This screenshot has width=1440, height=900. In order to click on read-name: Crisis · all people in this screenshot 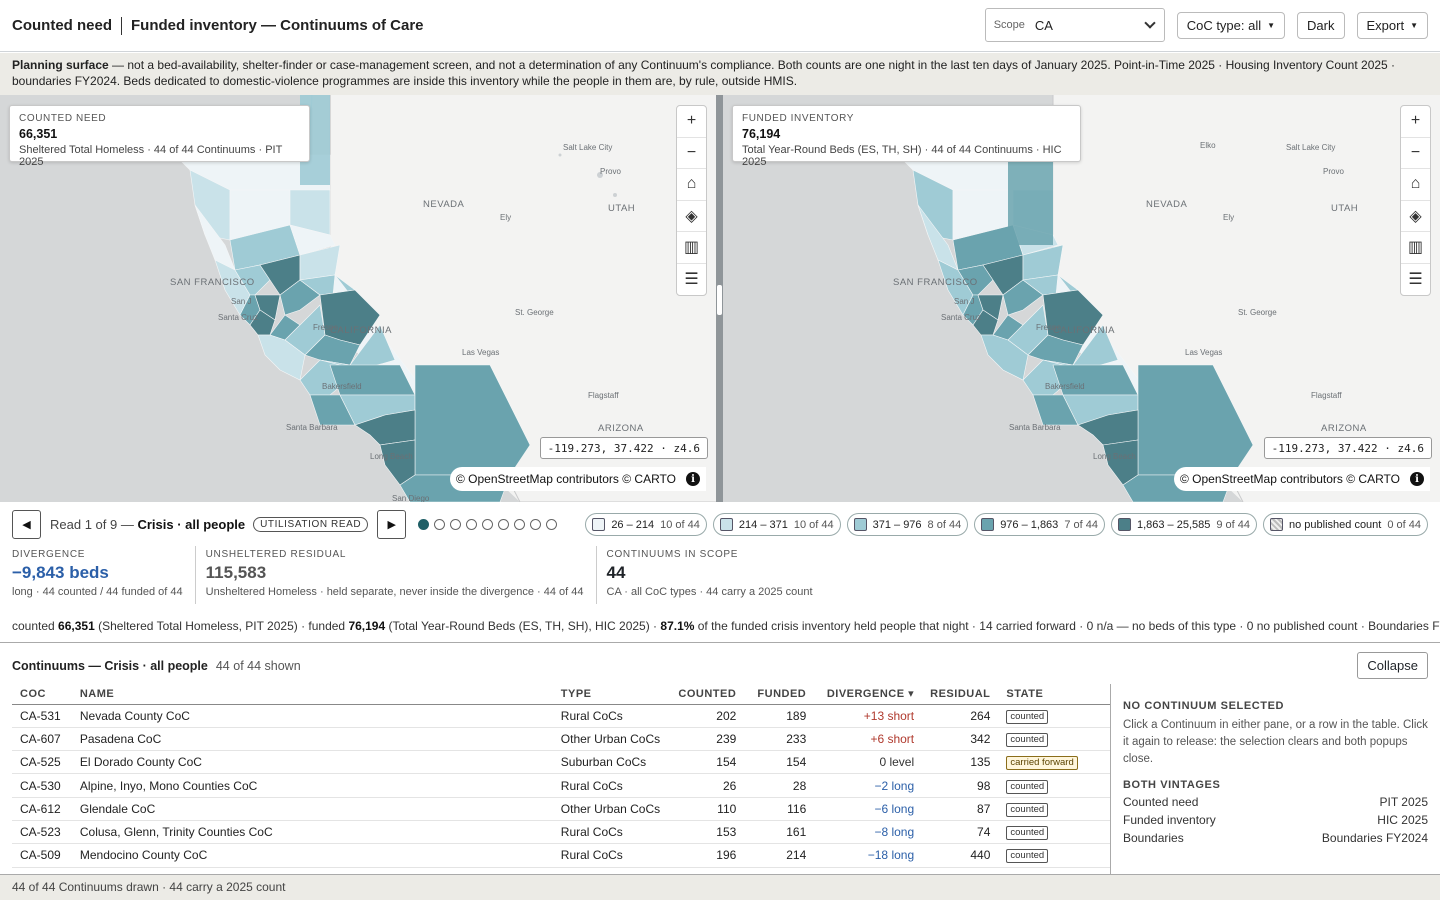, I will do `click(191, 524)`.